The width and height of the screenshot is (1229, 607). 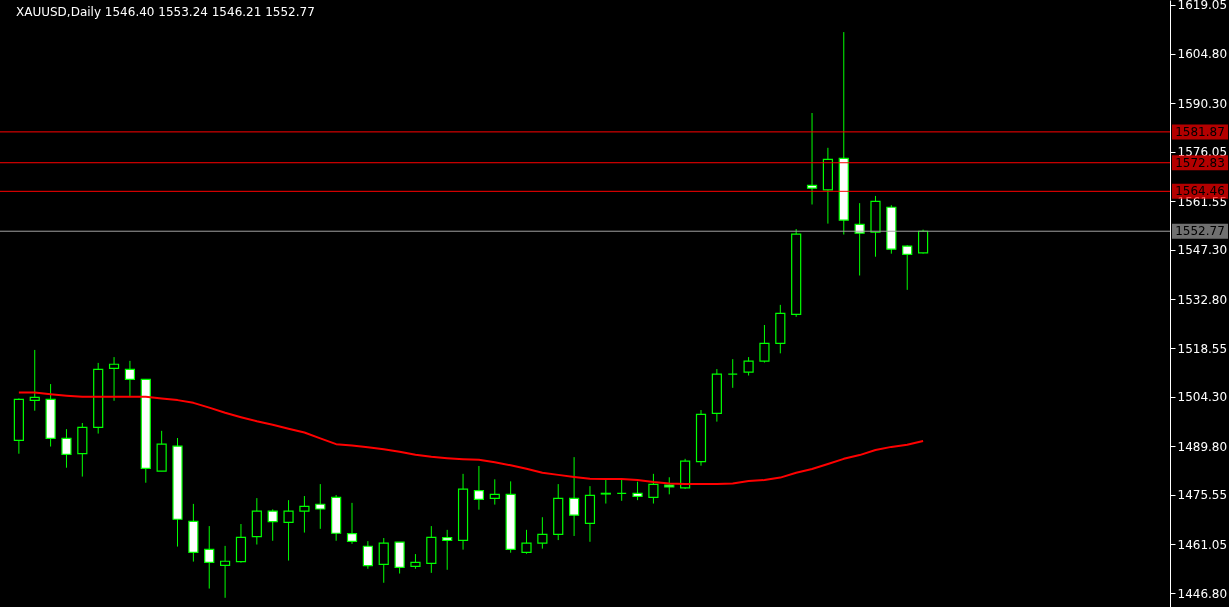 I want to click on ref-line-label: 1572.83, so click(x=1200, y=162).